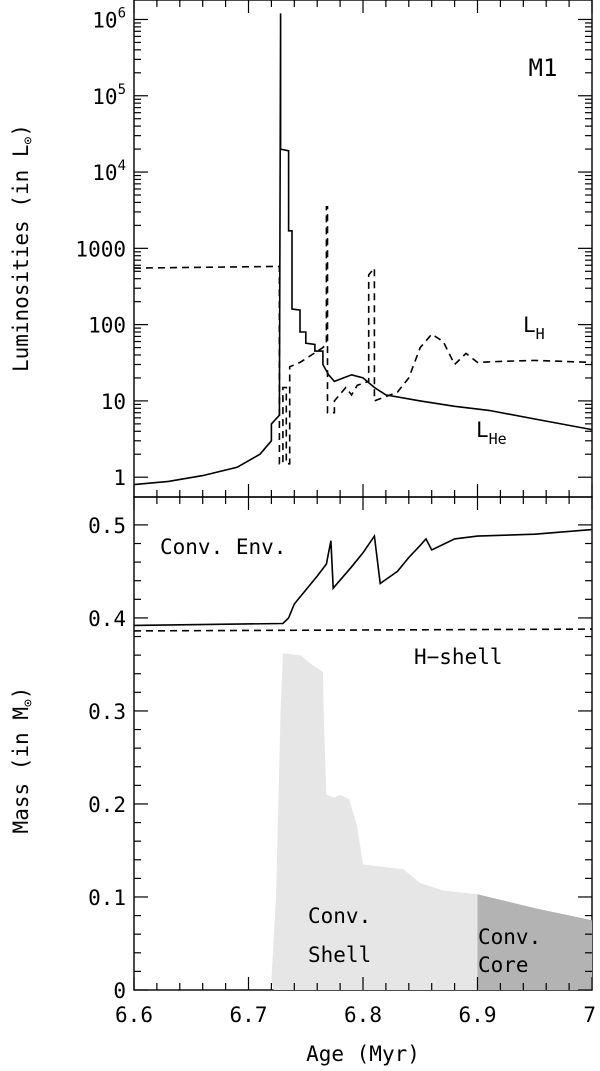  What do you see at coordinates (109, 171) in the screenshot?
I see `y-tick-label-top: 10⁴` at bounding box center [109, 171].